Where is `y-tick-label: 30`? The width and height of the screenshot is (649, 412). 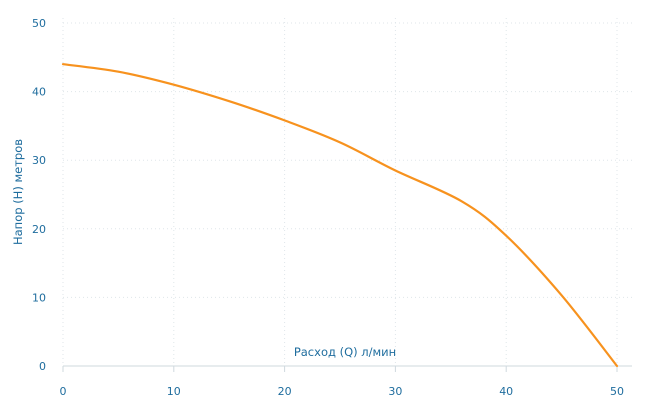
y-tick-label: 30 is located at coordinates (39, 160).